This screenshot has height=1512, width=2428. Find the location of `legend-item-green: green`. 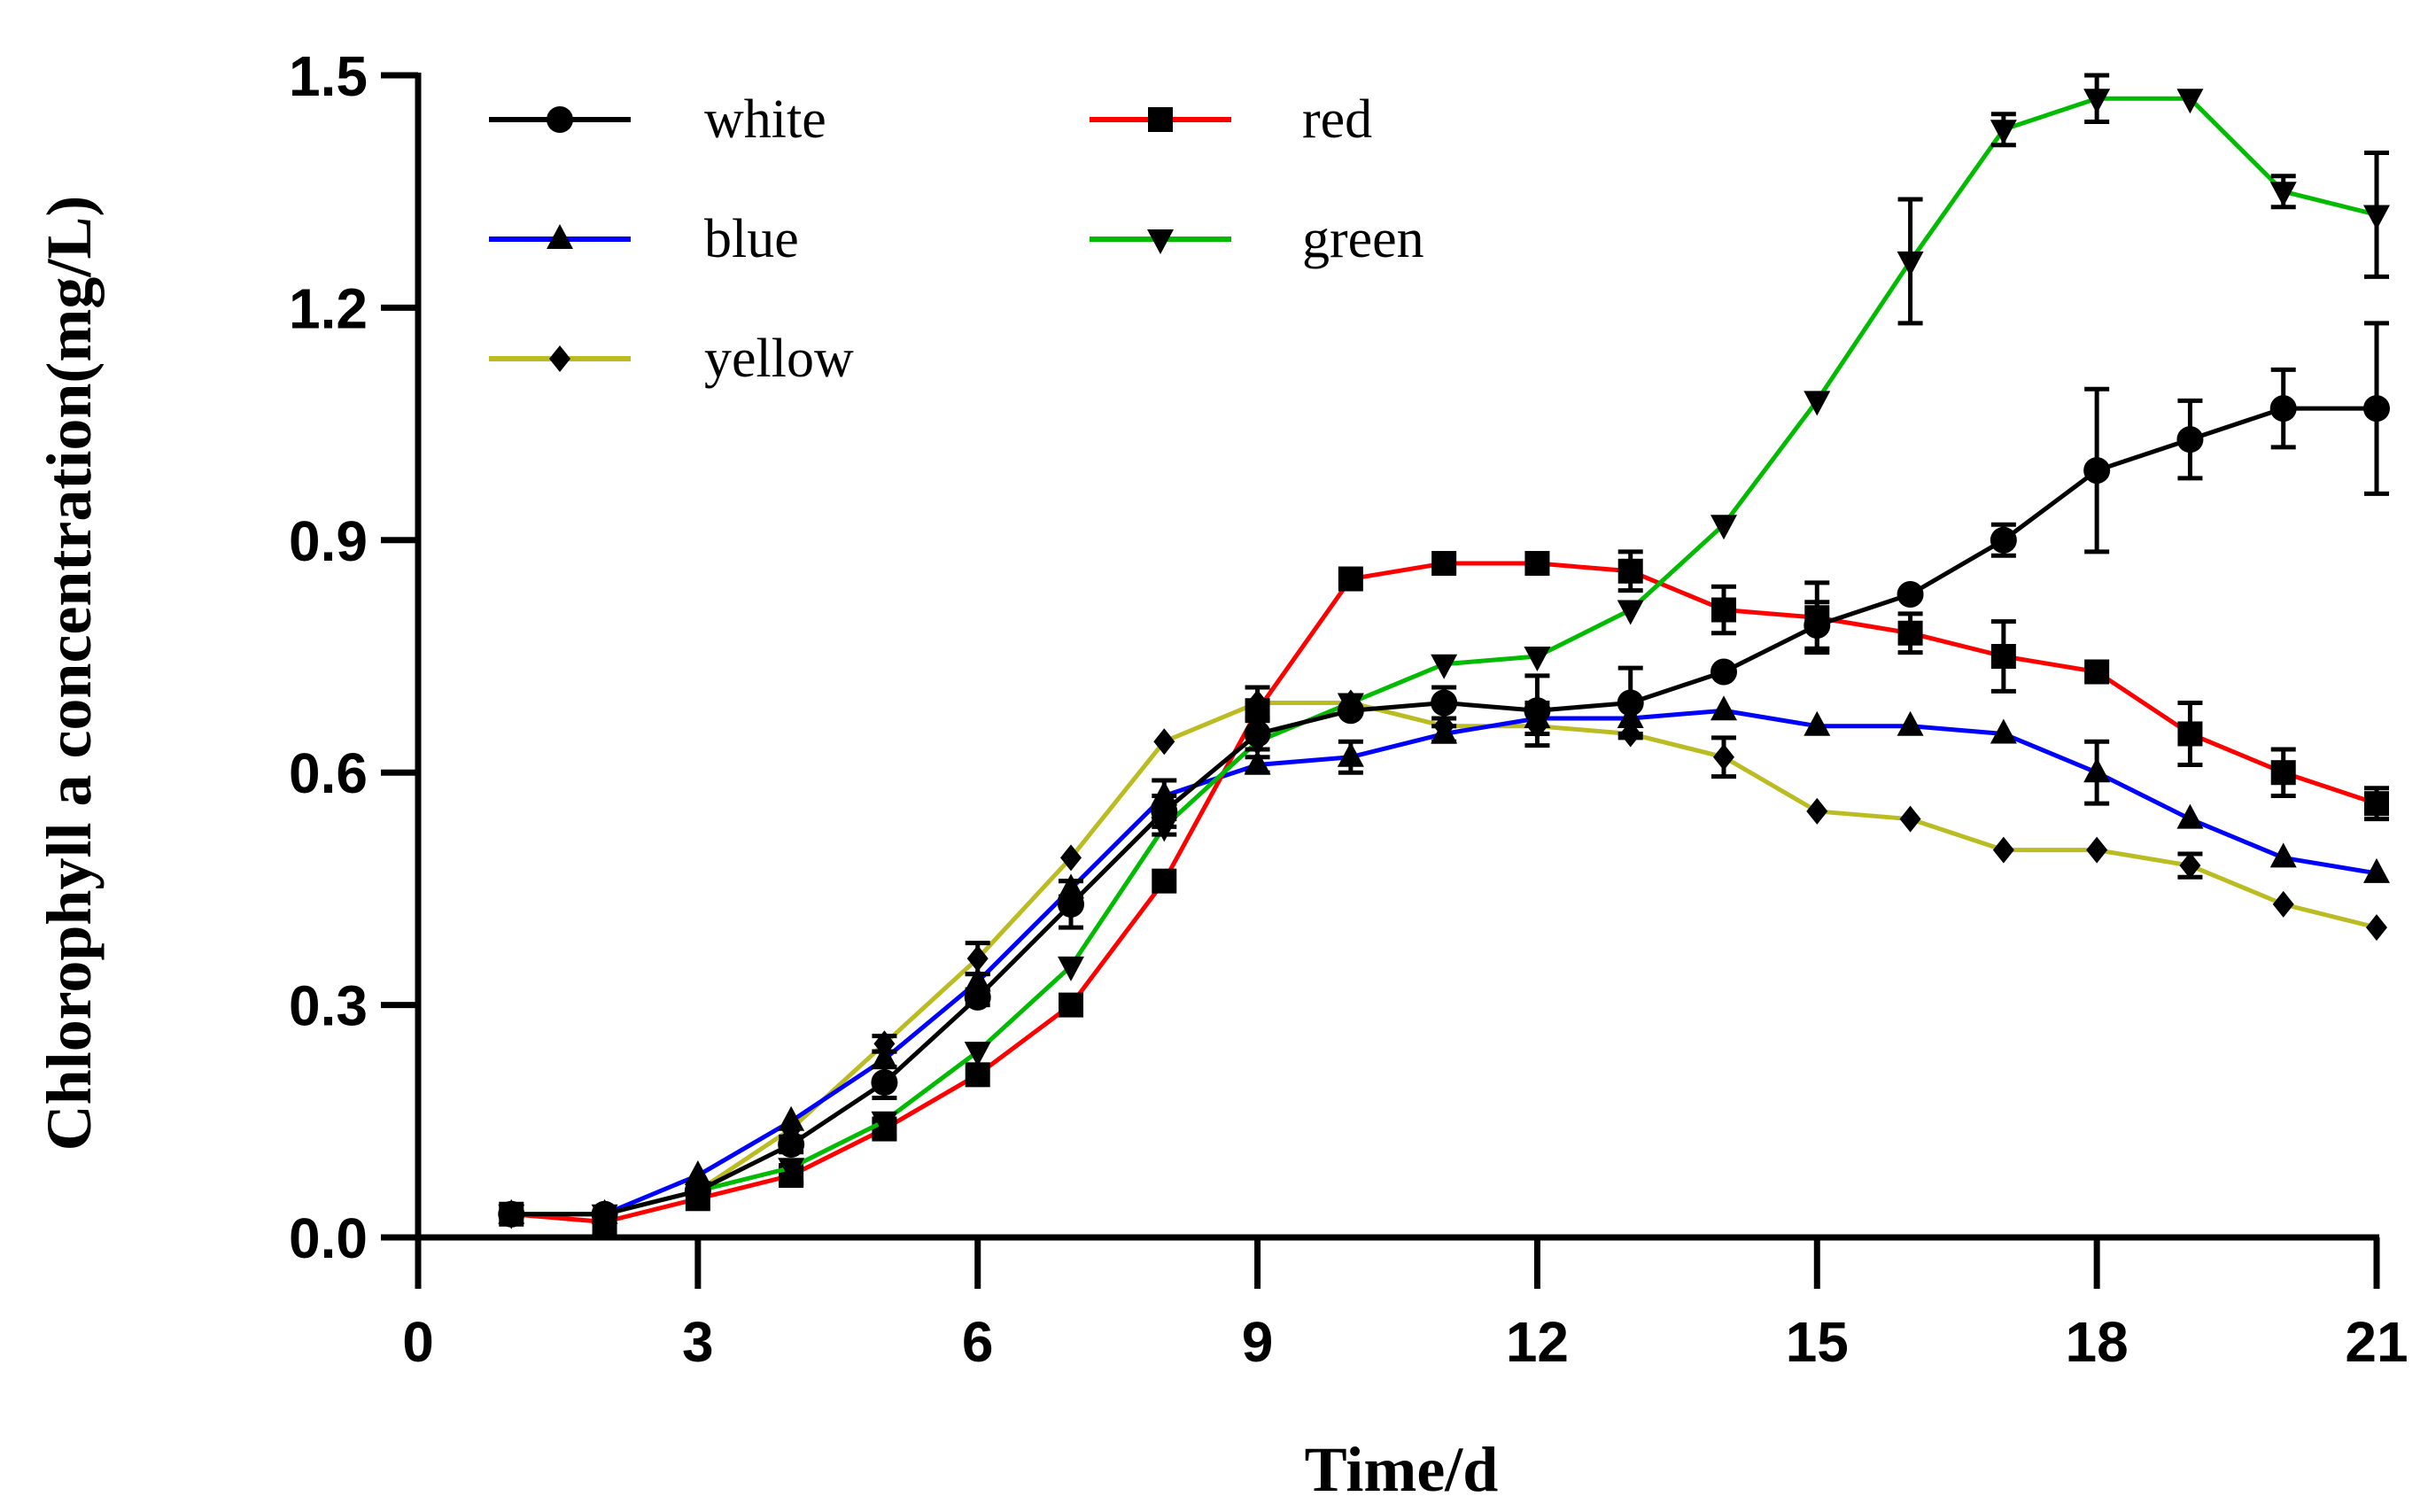

legend-item-green: green is located at coordinates (1257, 239).